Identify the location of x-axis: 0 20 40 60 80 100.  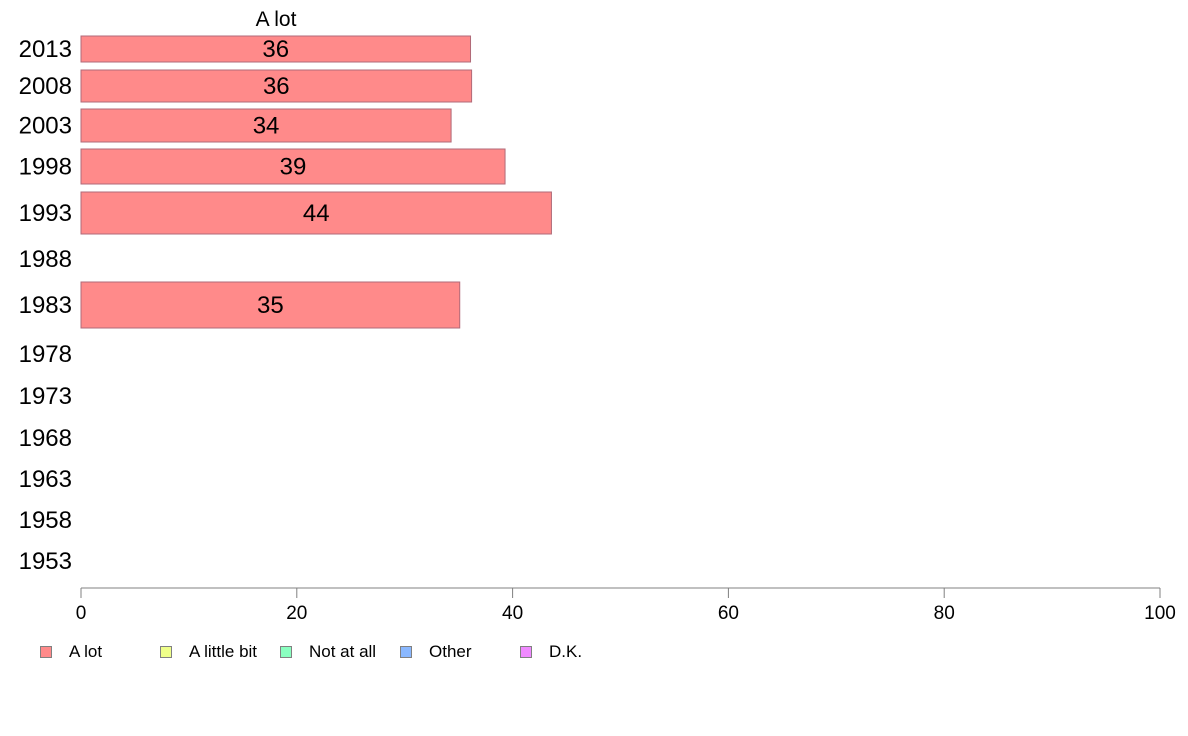
(626, 605).